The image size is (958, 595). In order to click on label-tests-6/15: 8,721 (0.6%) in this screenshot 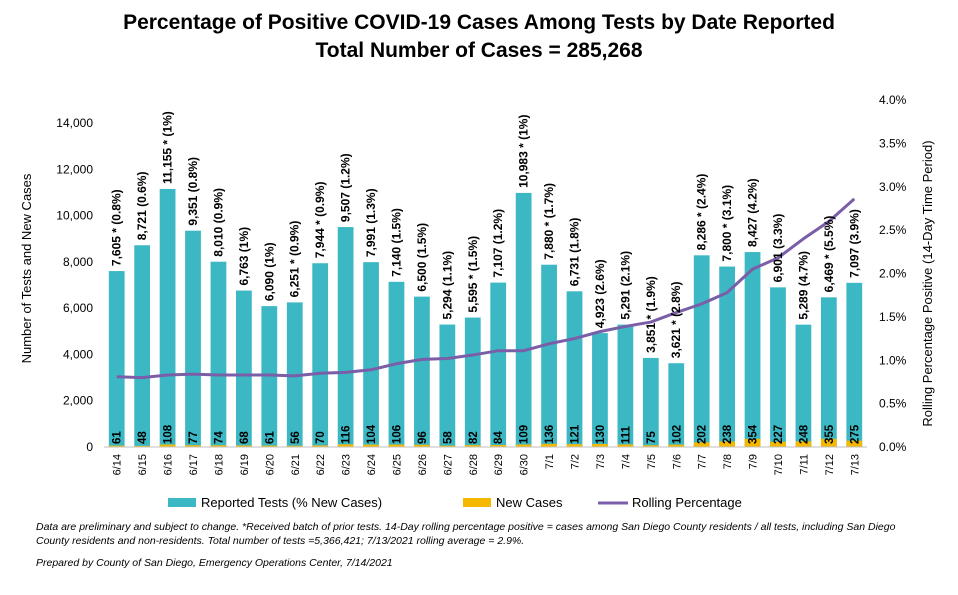, I will do `click(142, 206)`.